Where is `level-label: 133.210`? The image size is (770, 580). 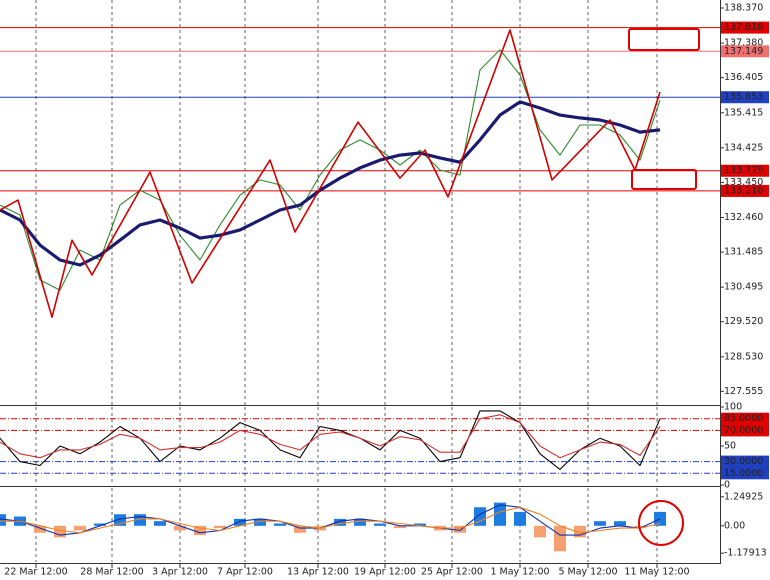 level-label: 133.210 is located at coordinates (743, 190).